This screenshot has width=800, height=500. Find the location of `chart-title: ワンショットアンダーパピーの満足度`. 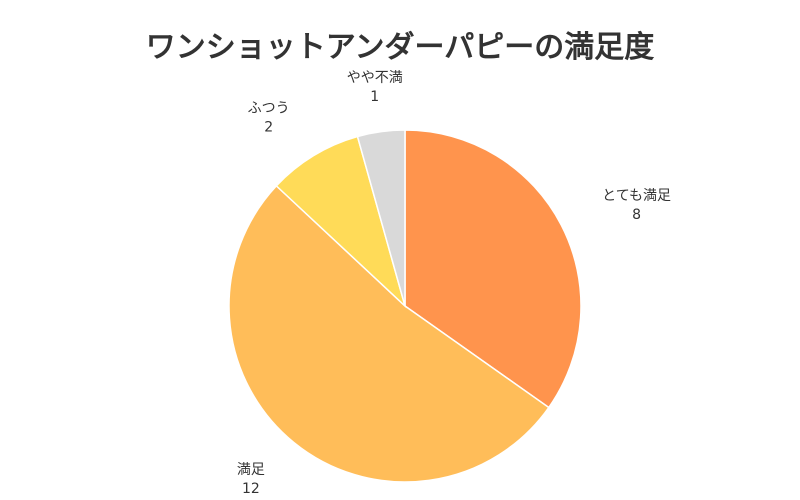

chart-title: ワンショットアンダーパピーの満足度 is located at coordinates (400, 47).